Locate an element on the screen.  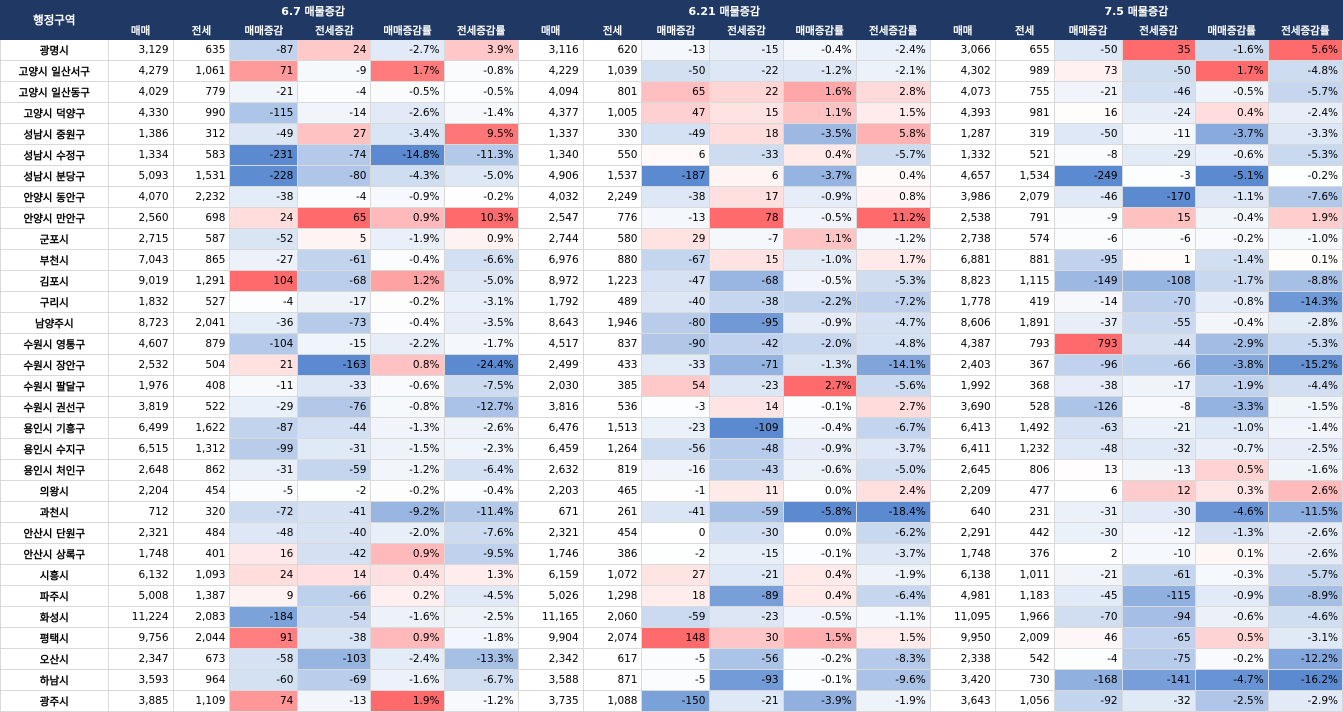
count-cell: 1,183 is located at coordinates (1024, 596).